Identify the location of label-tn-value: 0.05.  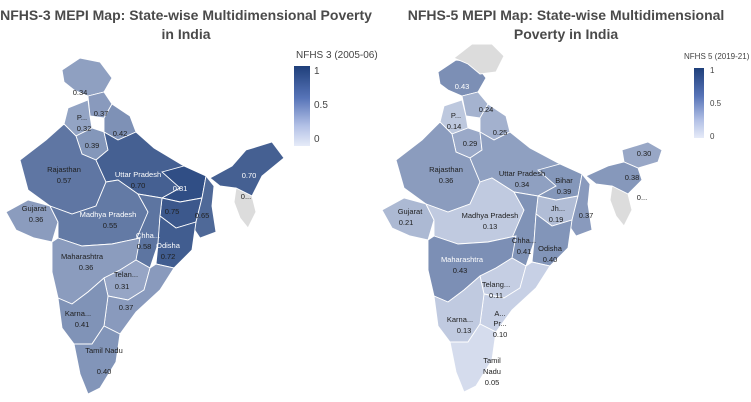
(492, 382).